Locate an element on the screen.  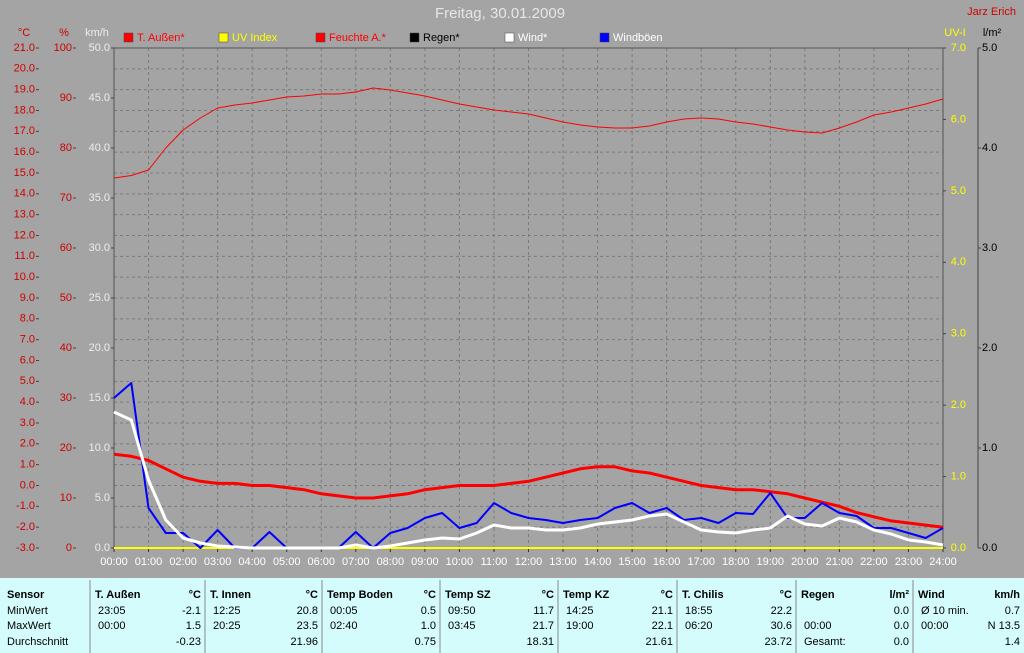
x-tick-label: 23:00 is located at coordinates (909, 562).